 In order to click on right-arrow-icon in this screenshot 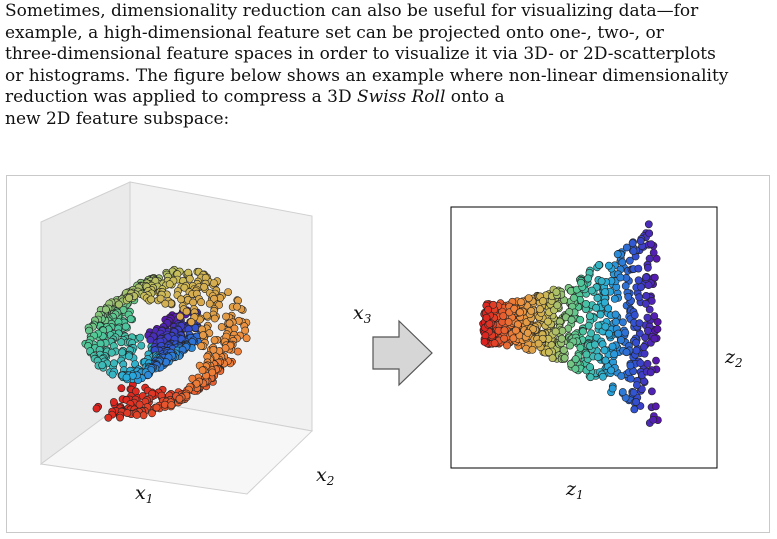, I will do `click(402, 353)`.